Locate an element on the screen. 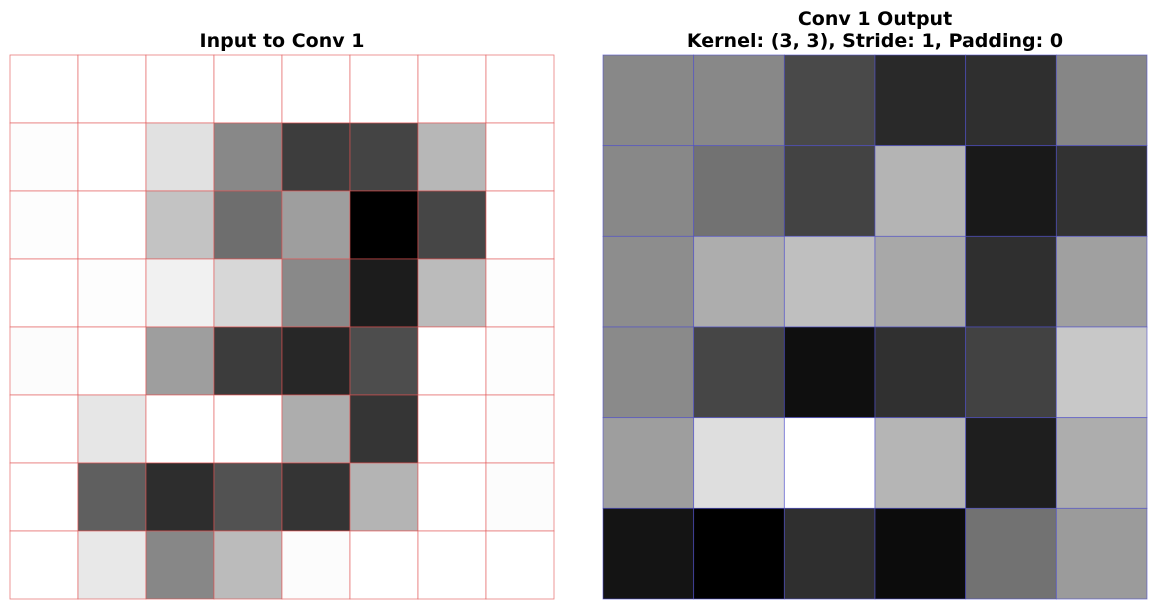 The height and width of the screenshot is (609, 1156). output-cell-r3-c1 is located at coordinates (739, 372).